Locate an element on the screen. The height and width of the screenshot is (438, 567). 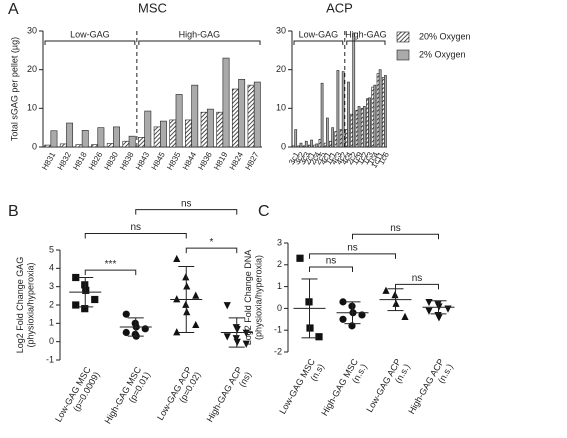
x-tick-label-line: Low-GAG MSC is located at coordinates (298, 386).